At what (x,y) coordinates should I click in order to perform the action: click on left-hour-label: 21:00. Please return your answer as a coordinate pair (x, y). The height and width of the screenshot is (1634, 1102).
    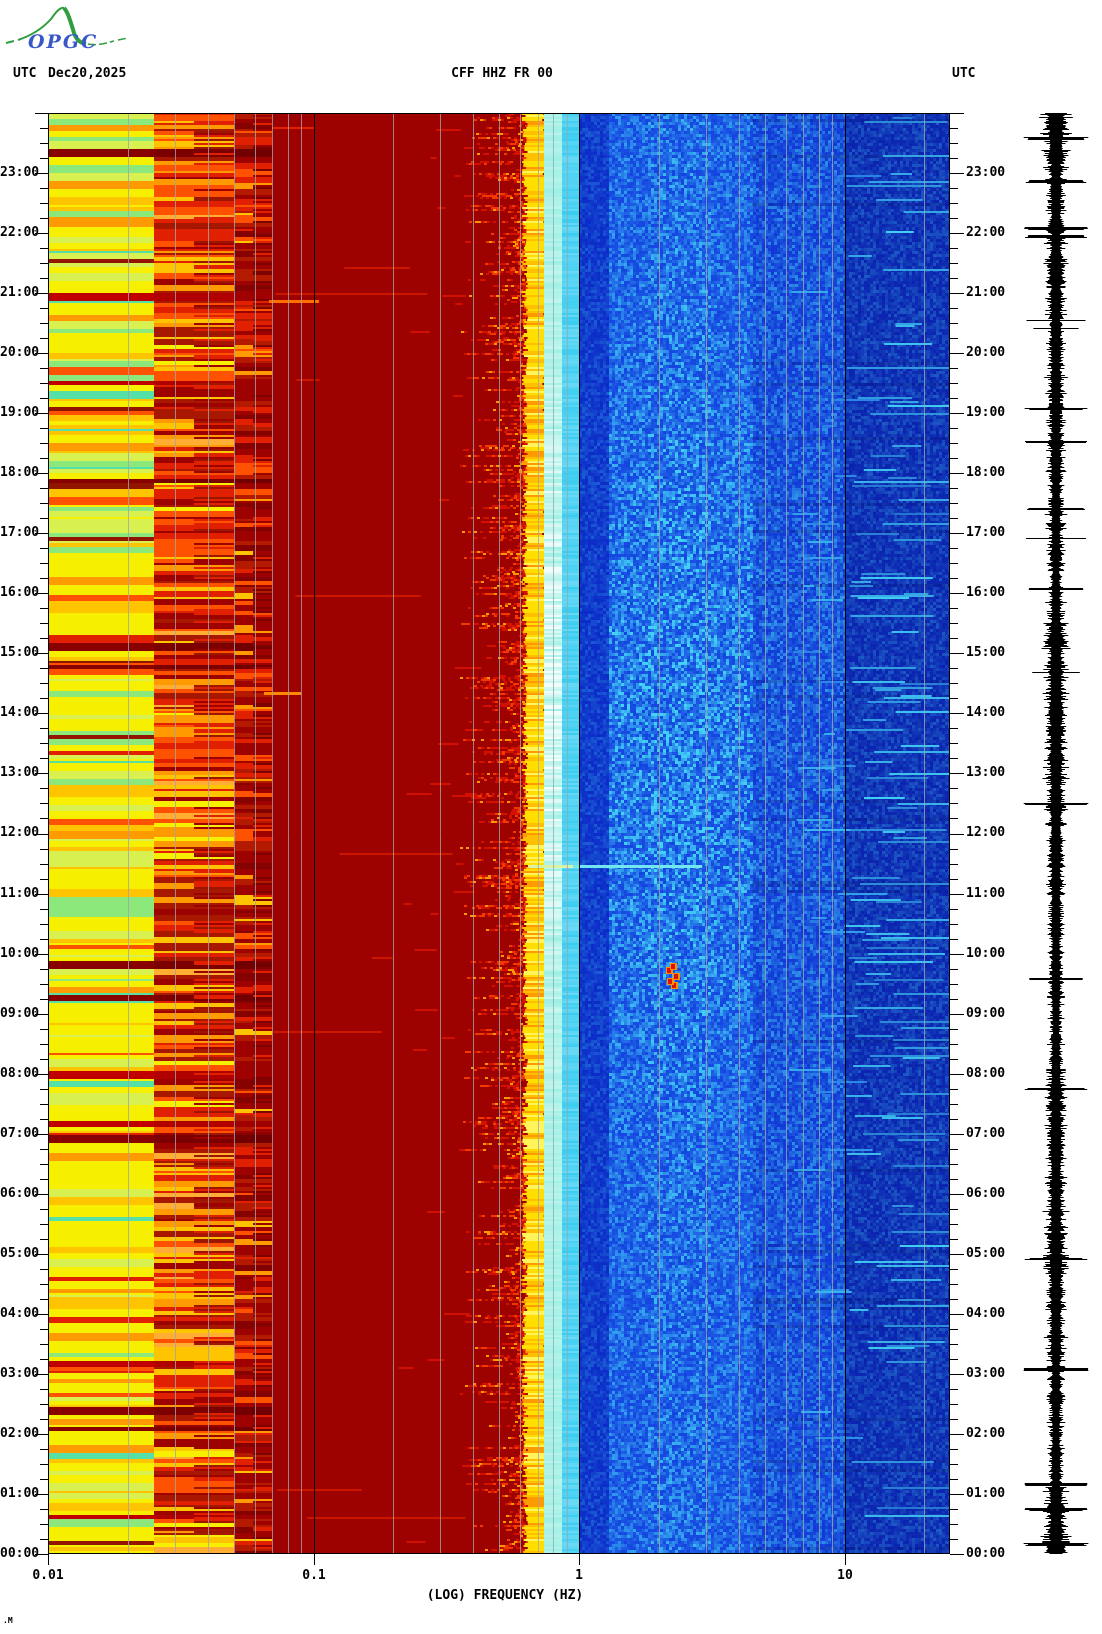
    Looking at the image, I should click on (20, 292).